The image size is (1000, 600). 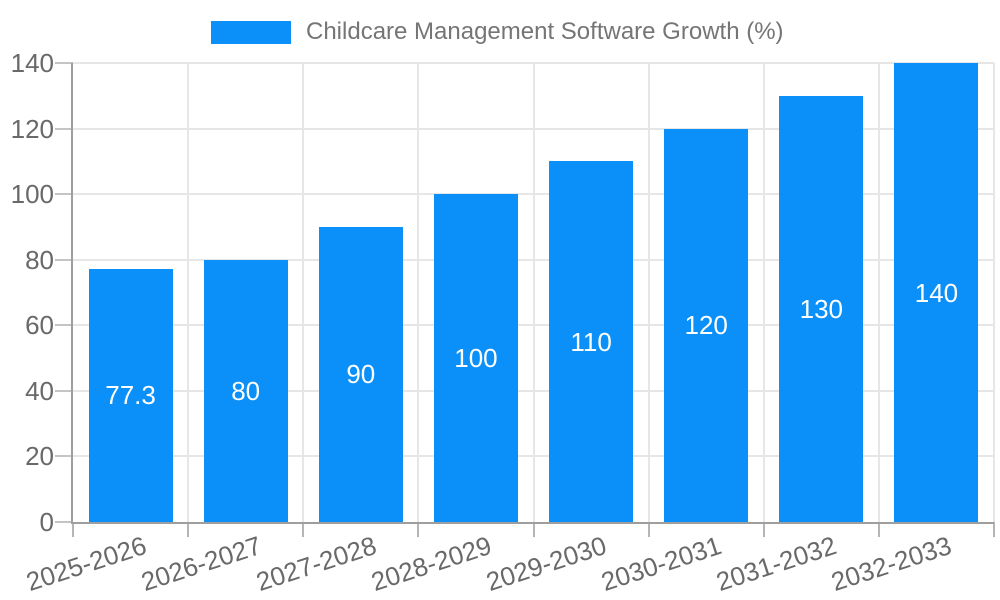 I want to click on x-axis-line, so click(x=532, y=523).